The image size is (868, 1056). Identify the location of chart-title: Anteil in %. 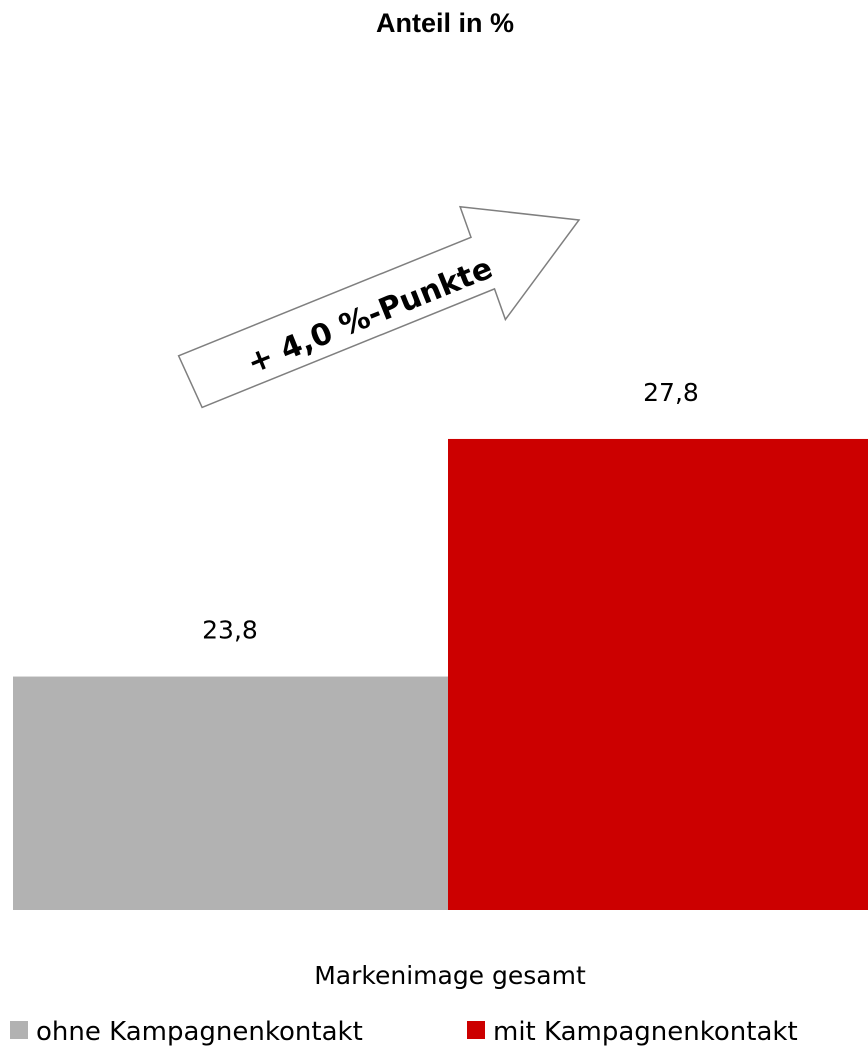
(445, 23).